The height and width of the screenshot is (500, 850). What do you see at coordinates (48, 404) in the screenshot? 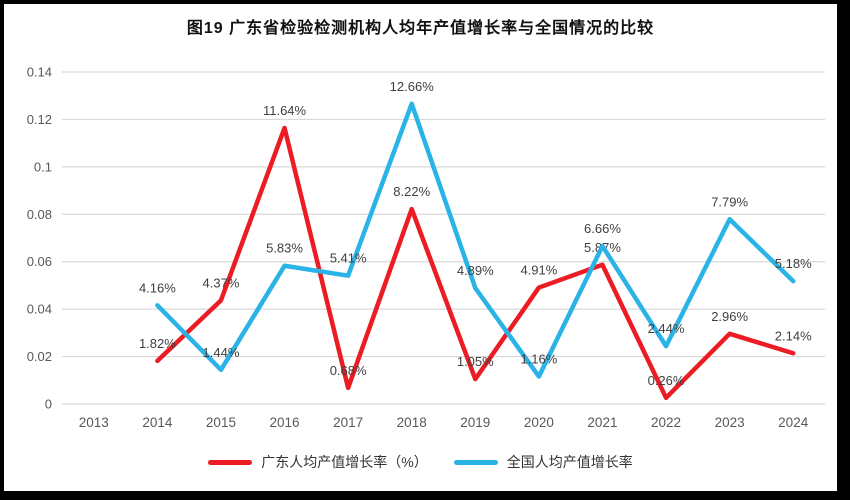
I see `y-axis-tick-label: 0` at bounding box center [48, 404].